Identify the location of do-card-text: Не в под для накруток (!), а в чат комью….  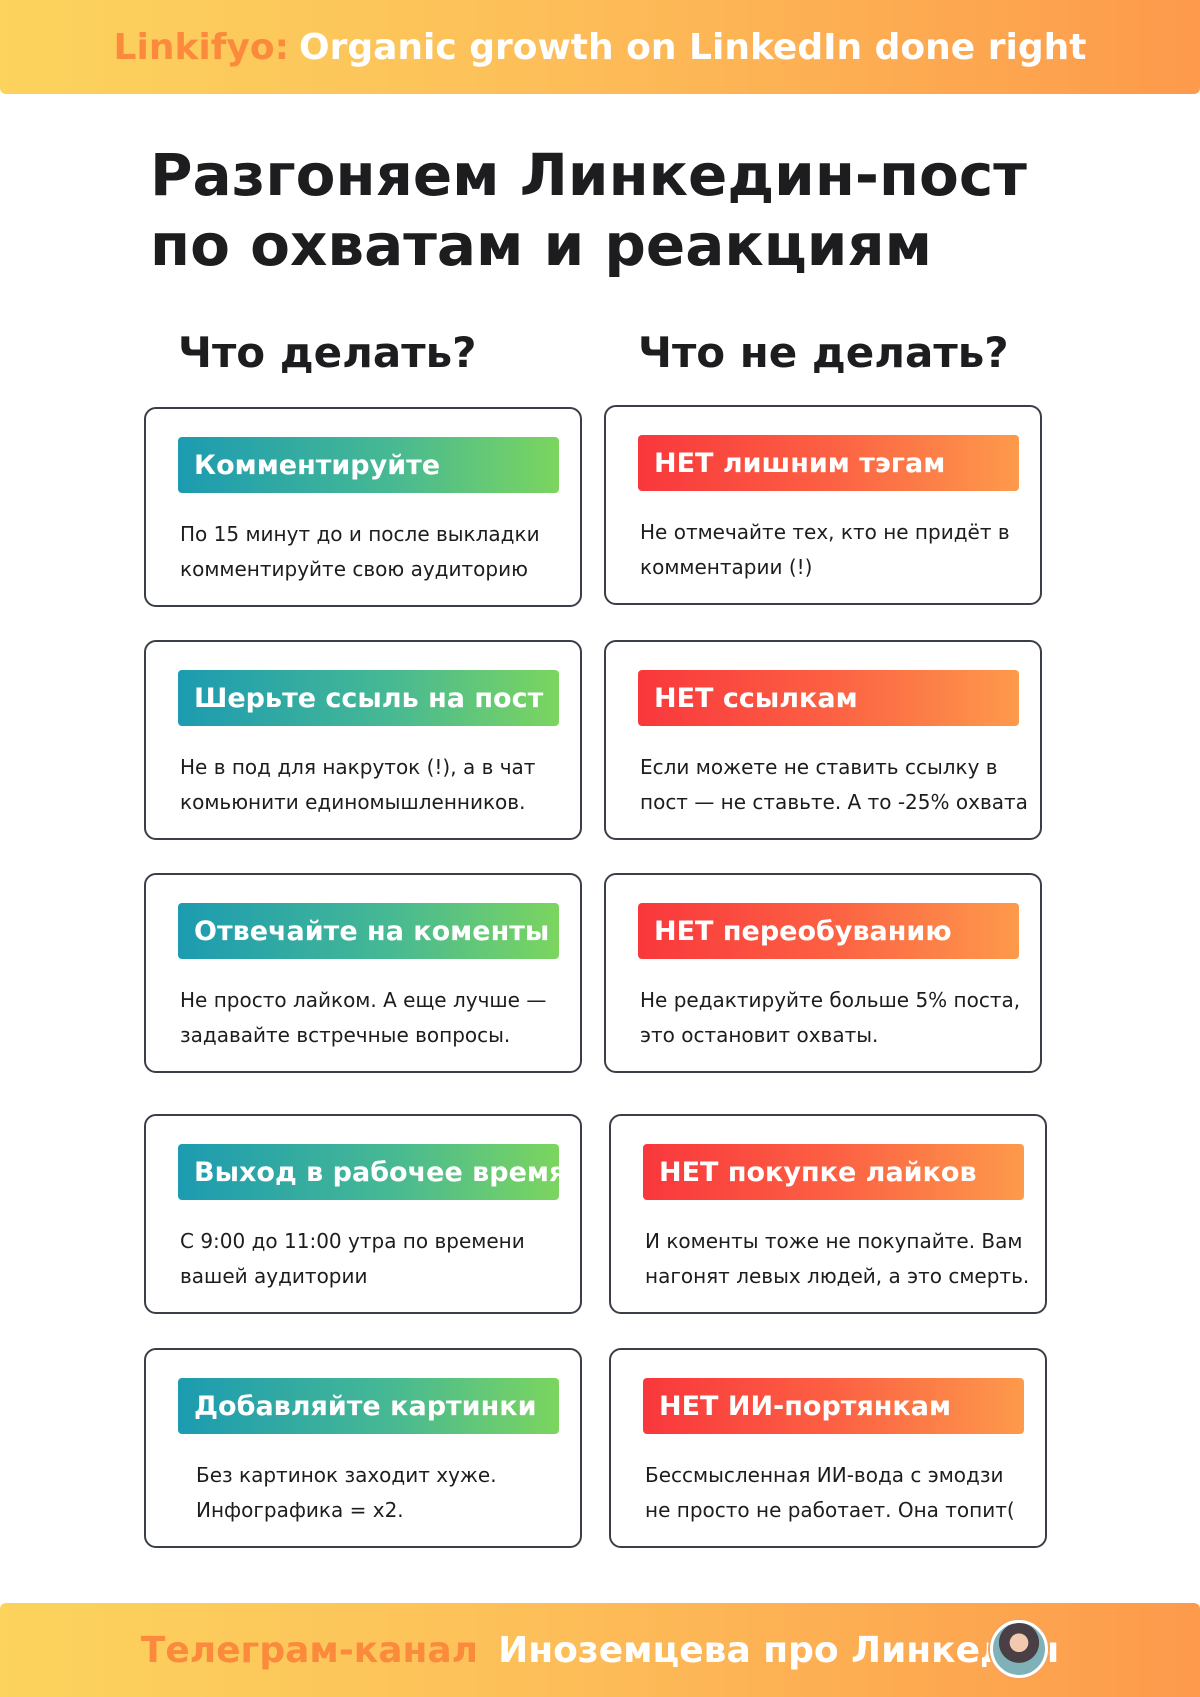
(375, 785).